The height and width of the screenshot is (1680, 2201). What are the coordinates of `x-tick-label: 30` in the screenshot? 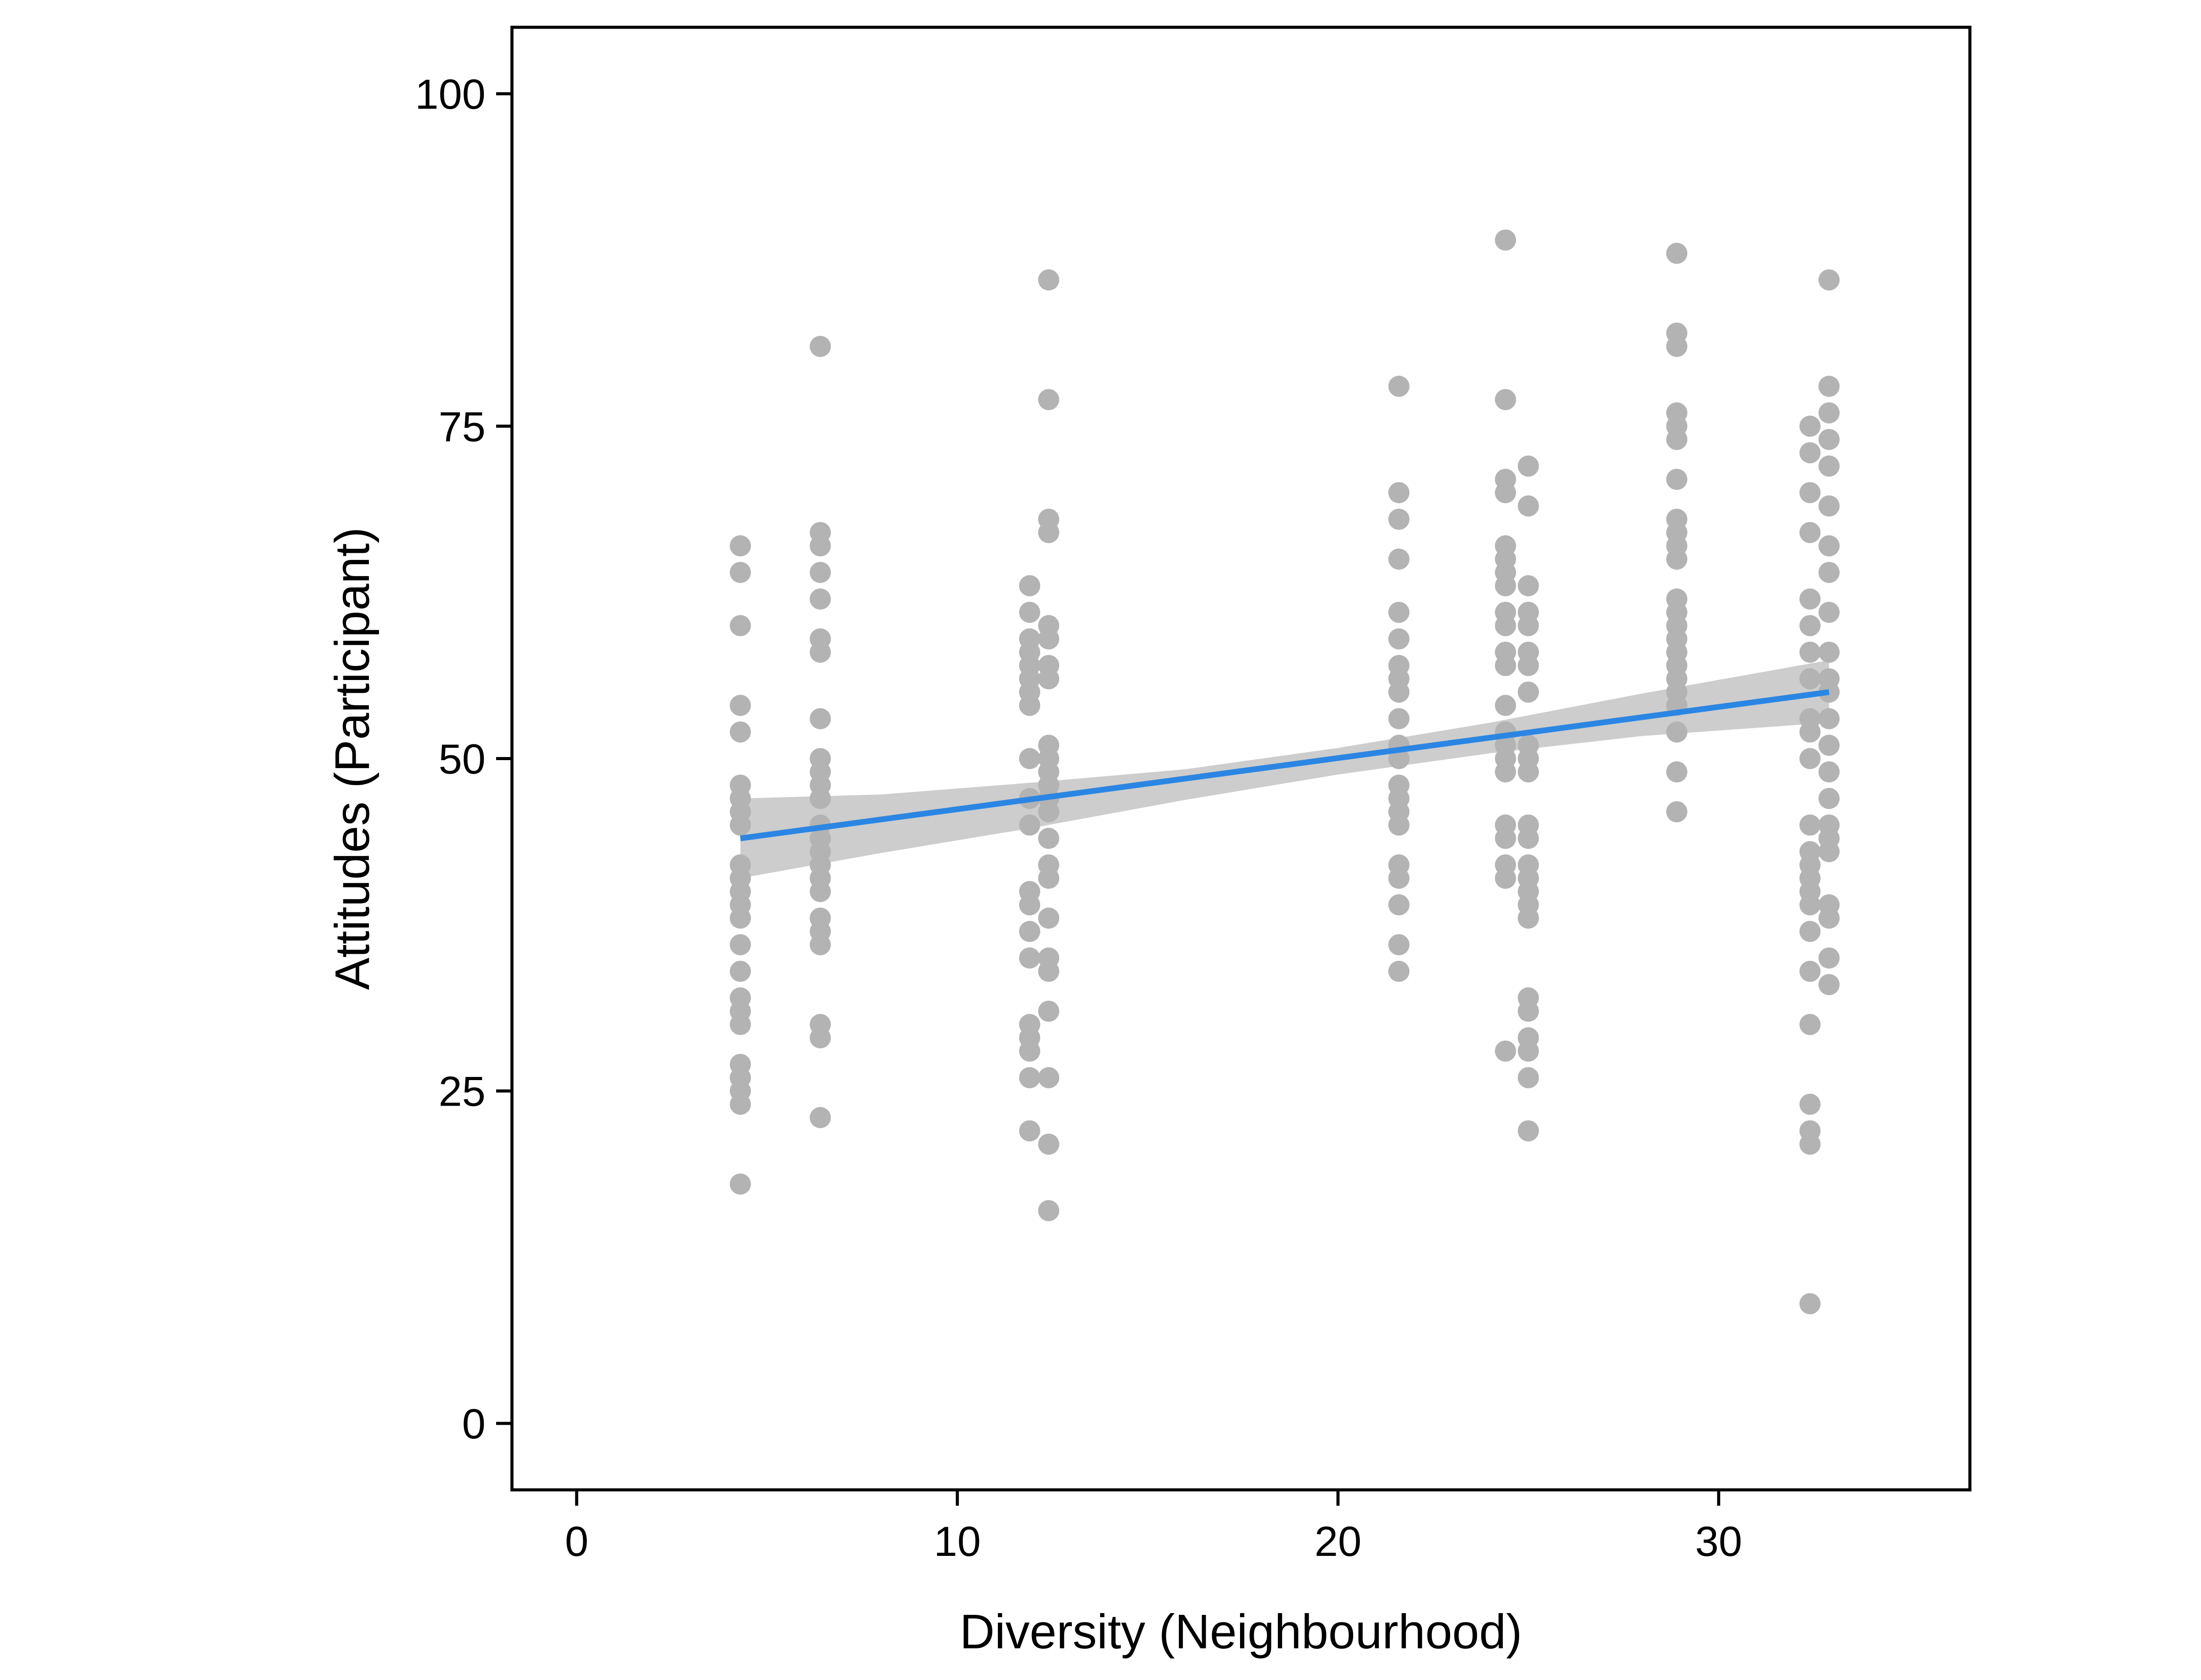 It's located at (1718, 1542).